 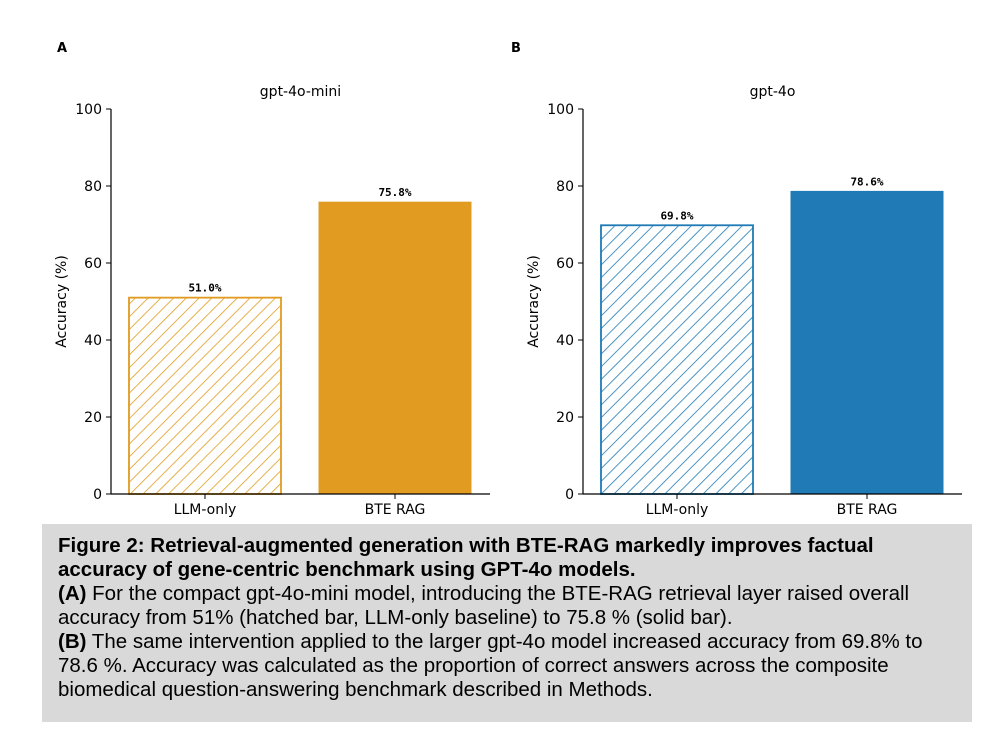 What do you see at coordinates (866, 181) in the screenshot?
I see `bar-value-label: 78.6%` at bounding box center [866, 181].